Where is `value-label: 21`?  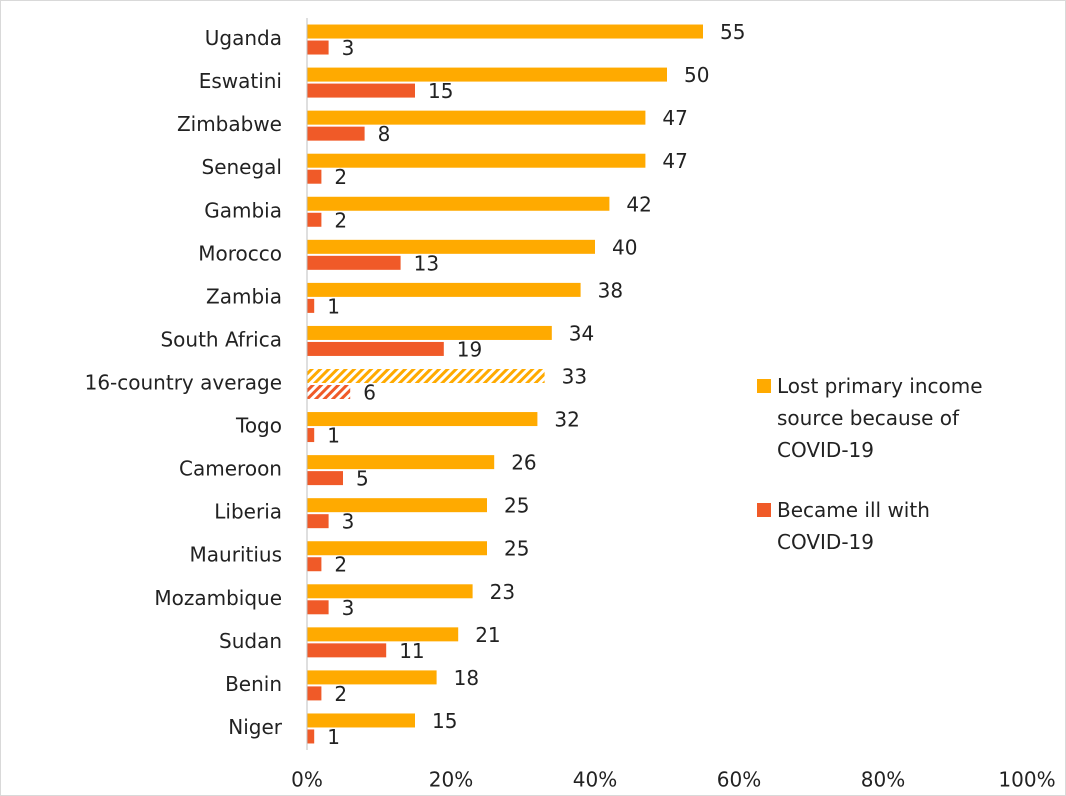 value-label: 21 is located at coordinates (487, 635).